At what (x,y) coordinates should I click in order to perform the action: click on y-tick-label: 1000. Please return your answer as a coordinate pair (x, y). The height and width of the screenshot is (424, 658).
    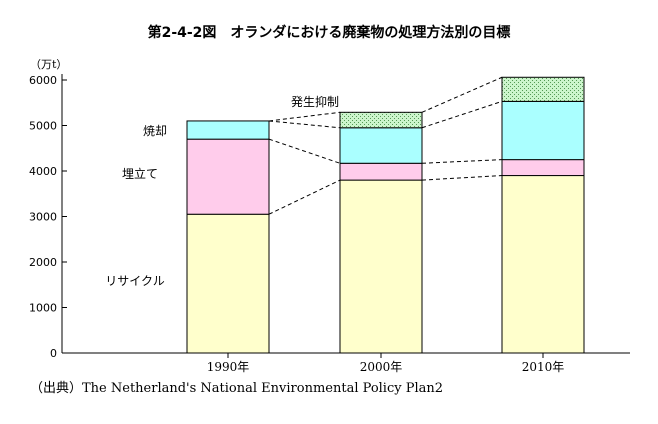
    Looking at the image, I should click on (43, 308).